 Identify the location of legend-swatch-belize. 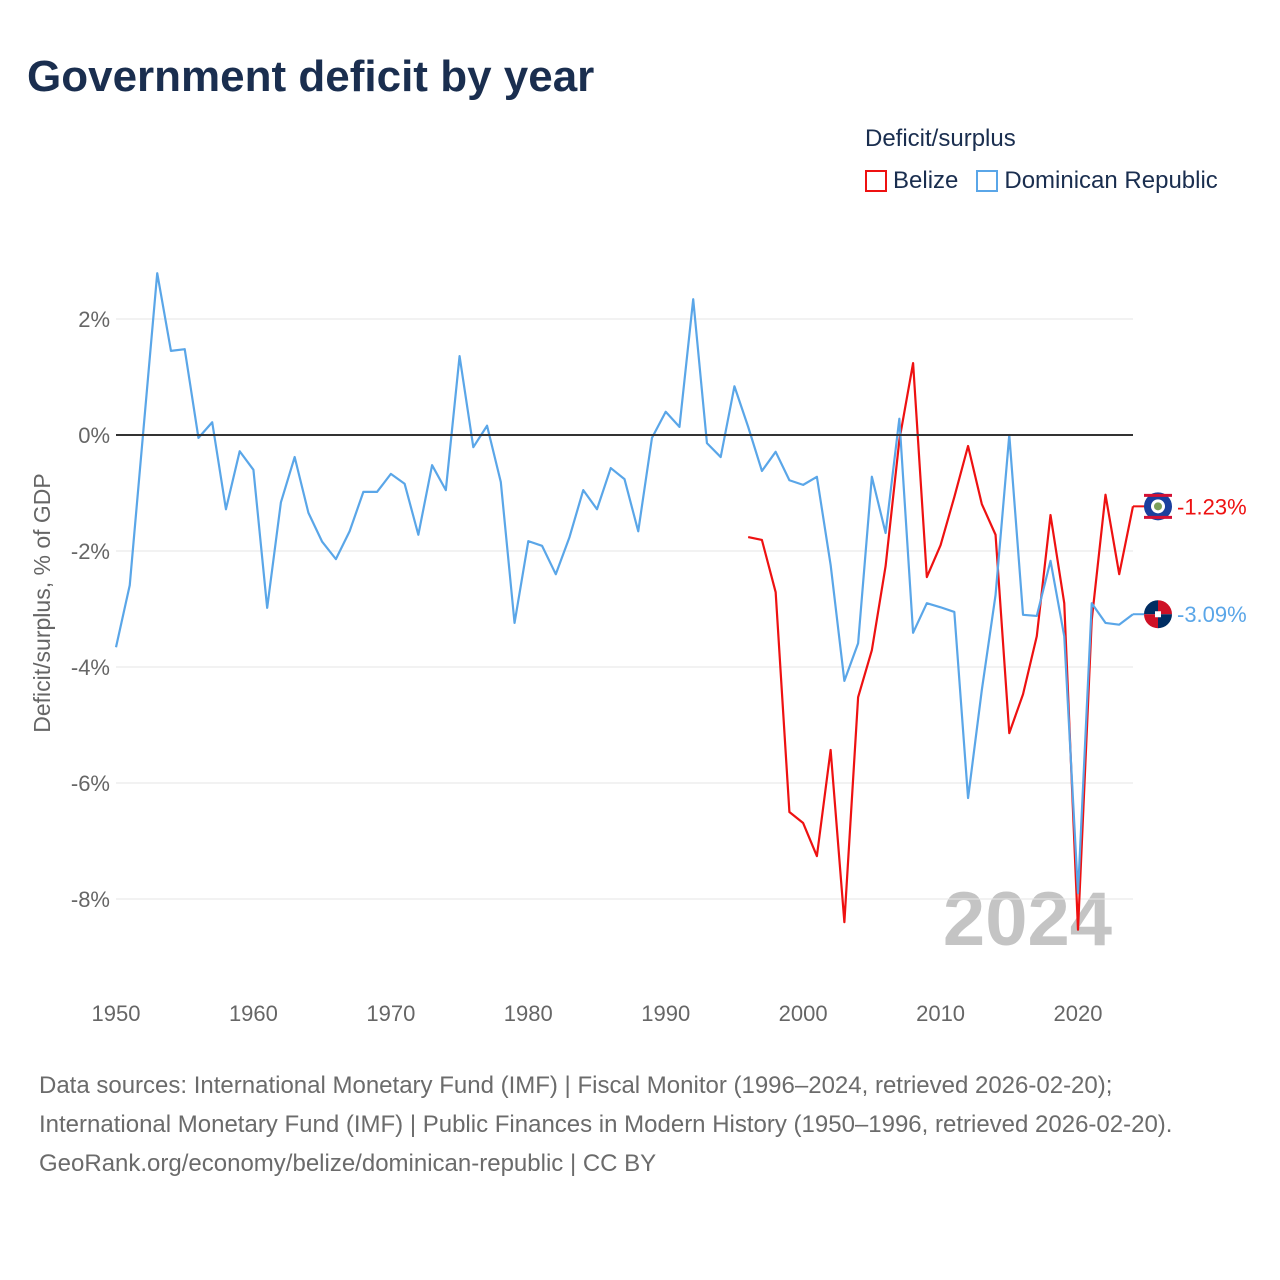
(876, 181).